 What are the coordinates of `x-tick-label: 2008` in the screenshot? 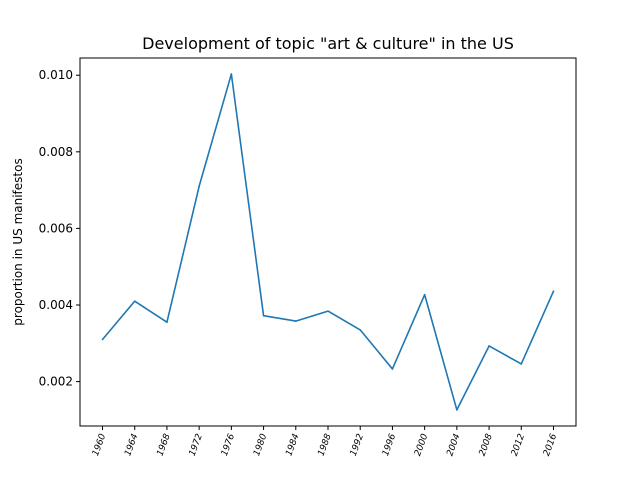 It's located at (486, 444).